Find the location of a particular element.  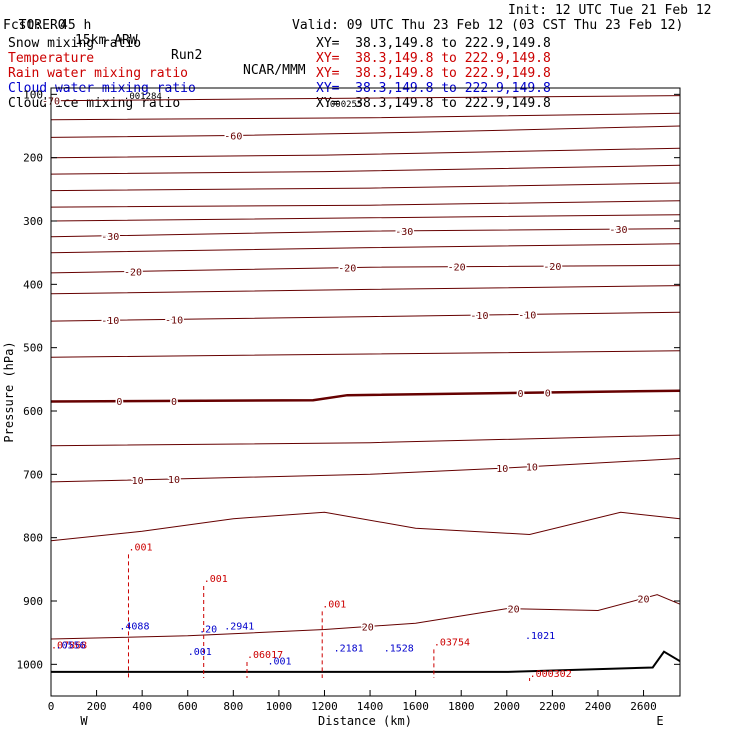

x-tick-label: 400 is located at coordinates (142, 706).